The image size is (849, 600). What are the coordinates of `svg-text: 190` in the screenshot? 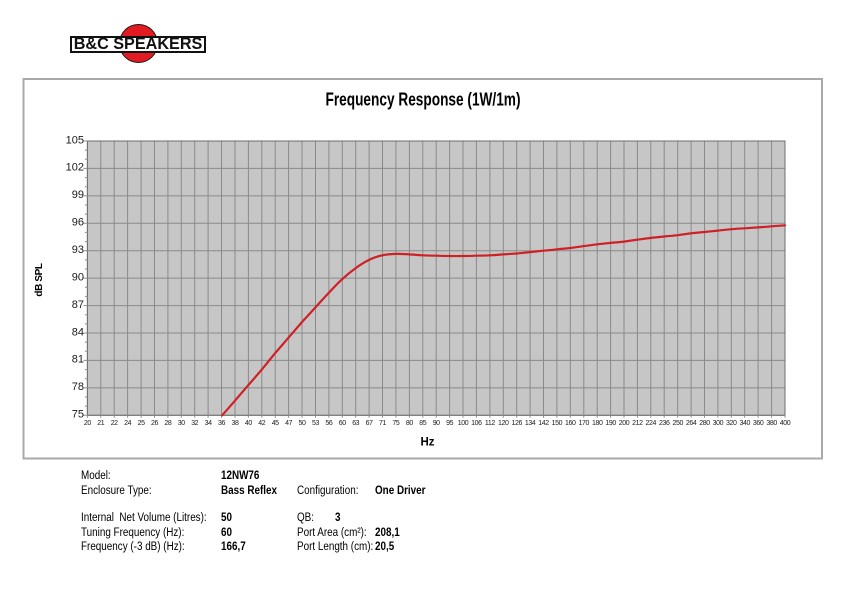 It's located at (610, 423).